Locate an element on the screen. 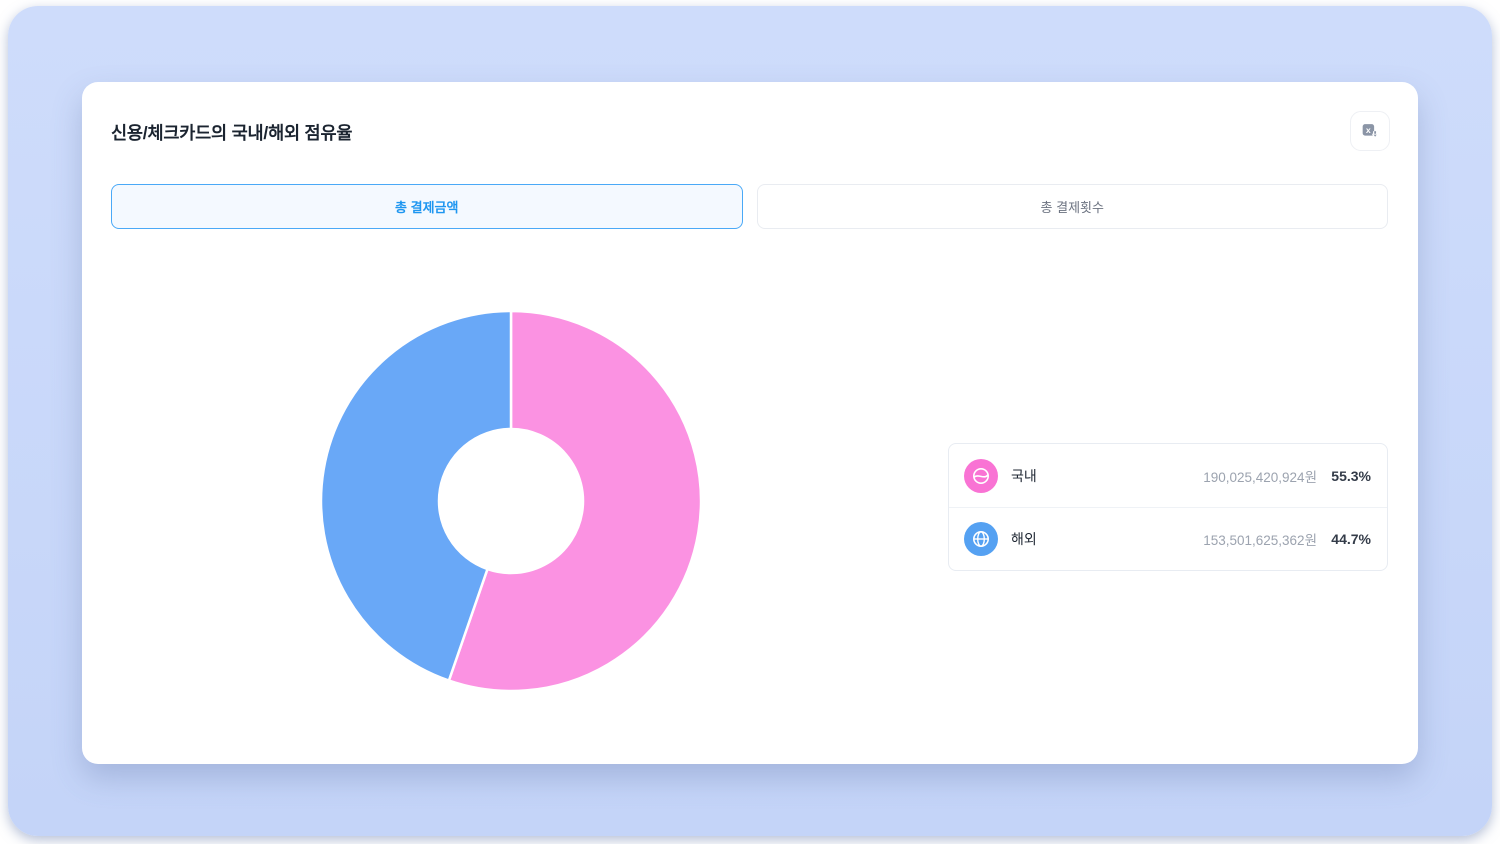 The image size is (1500, 844). legend-amount: 190,025,420,924원 is located at coordinates (1260, 477).